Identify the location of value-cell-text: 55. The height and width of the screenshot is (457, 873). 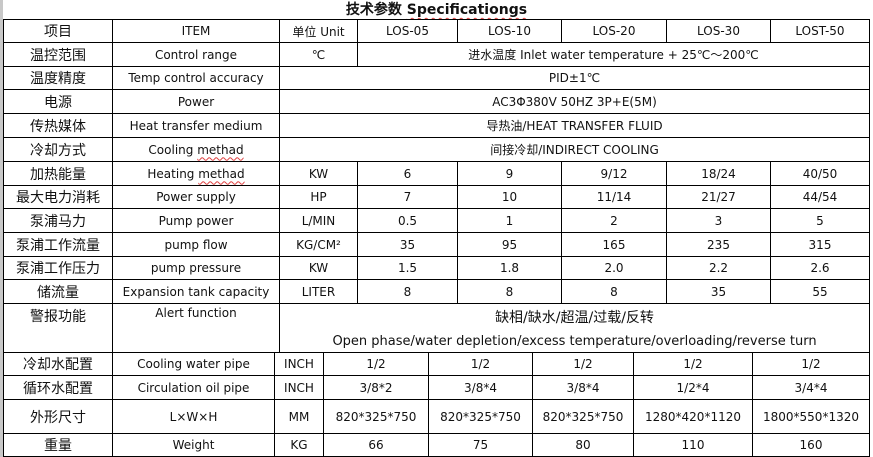
(820, 291).